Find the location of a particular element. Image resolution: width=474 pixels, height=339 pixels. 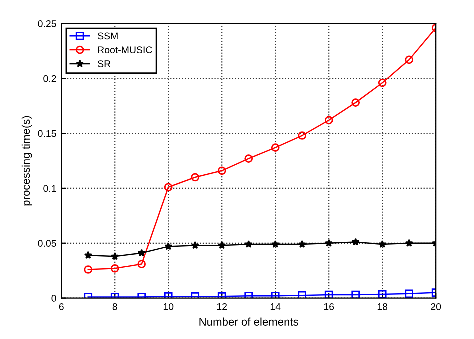

x-tick-label: 6 is located at coordinates (61, 306).